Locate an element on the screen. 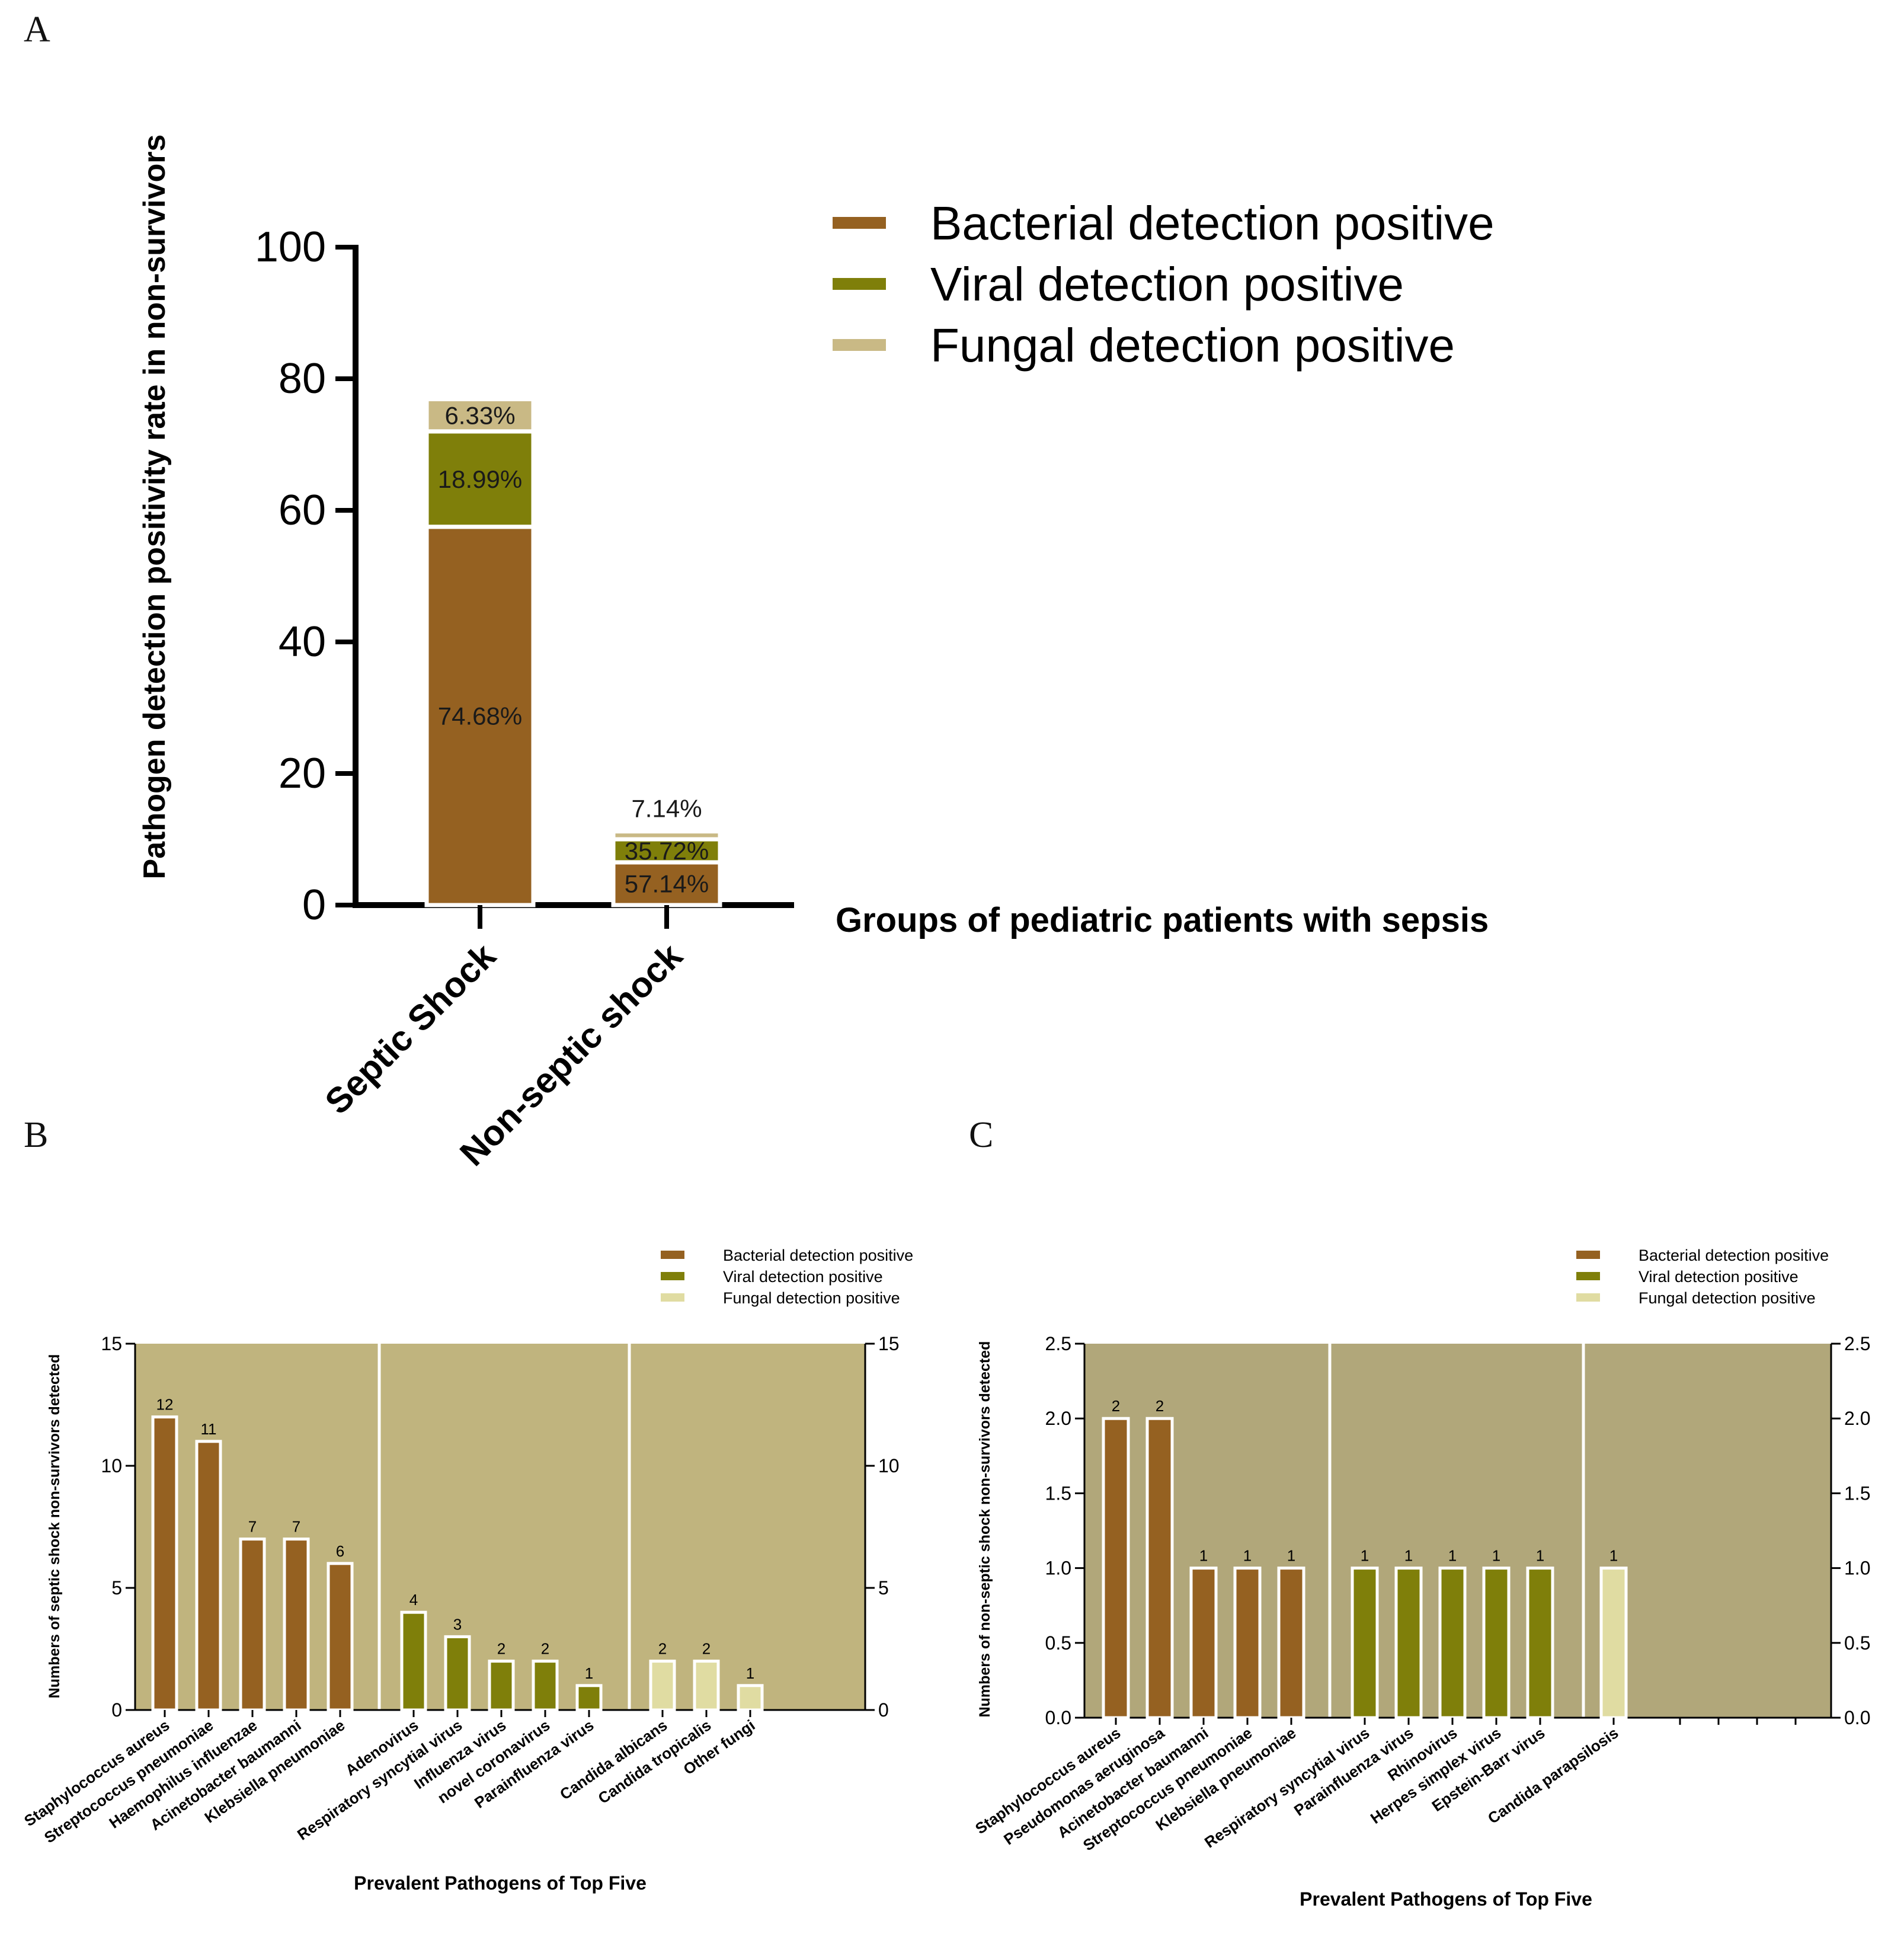 The width and height of the screenshot is (1904, 1937). y-tick-label-right: 1.5 is located at coordinates (1857, 1493).